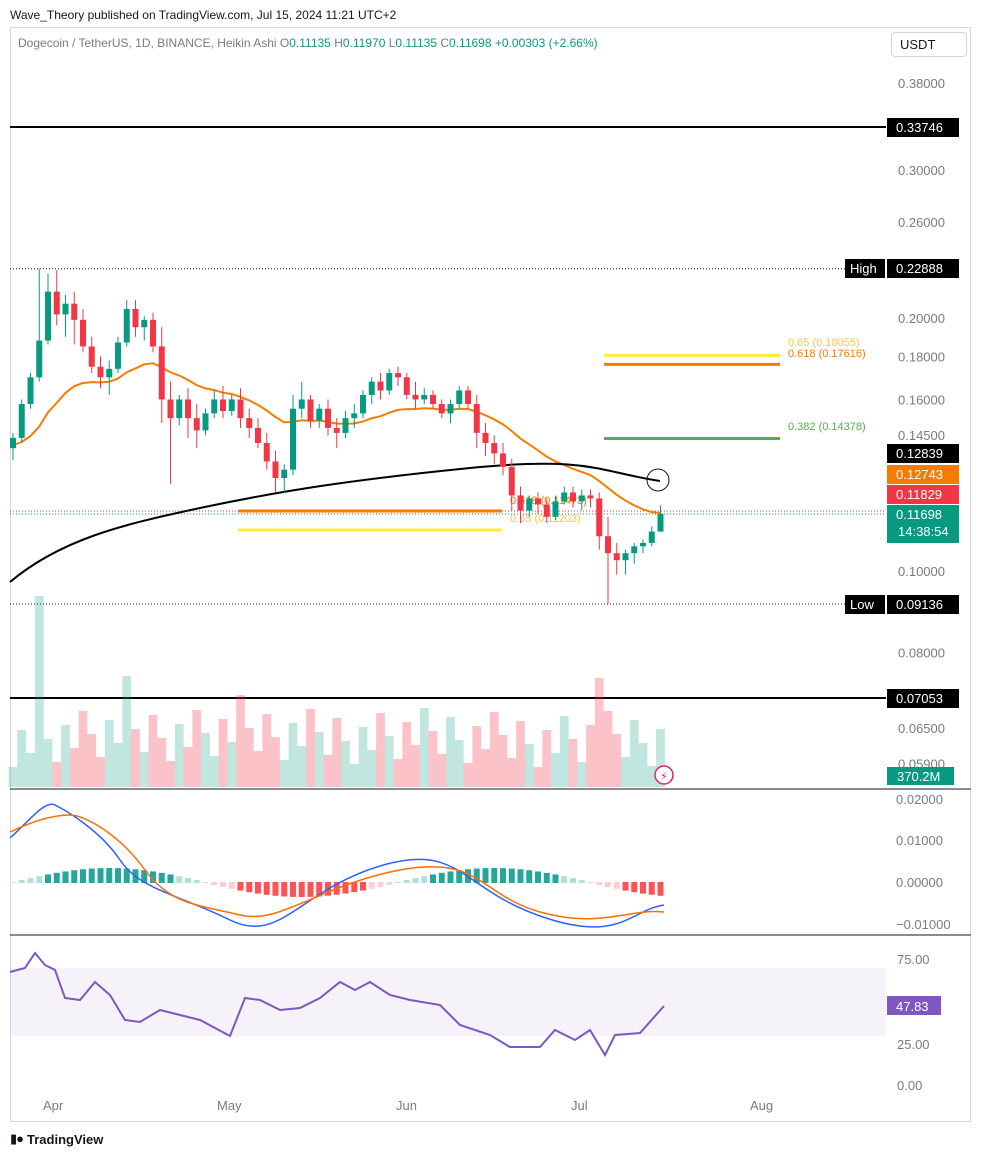 The width and height of the screenshot is (981, 1156). What do you see at coordinates (545, 519) in the screenshot?
I see `fib-label: 0.65 (0.11203)` at bounding box center [545, 519].